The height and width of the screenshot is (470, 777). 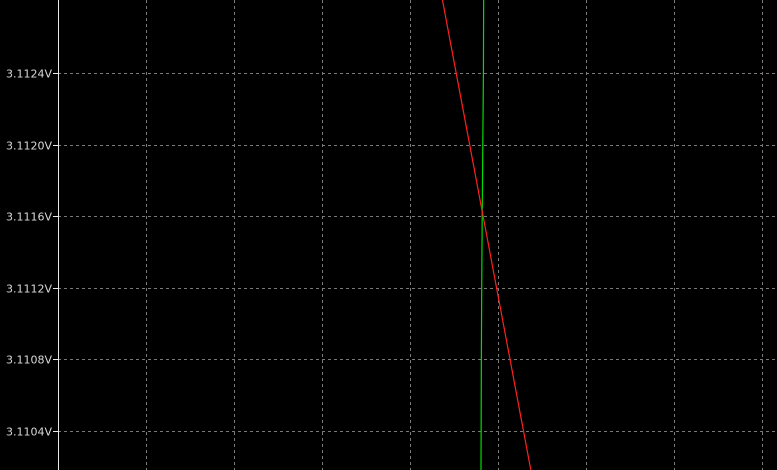 What do you see at coordinates (29, 360) in the screenshot?
I see `y-tick-label: 3.1108V` at bounding box center [29, 360].